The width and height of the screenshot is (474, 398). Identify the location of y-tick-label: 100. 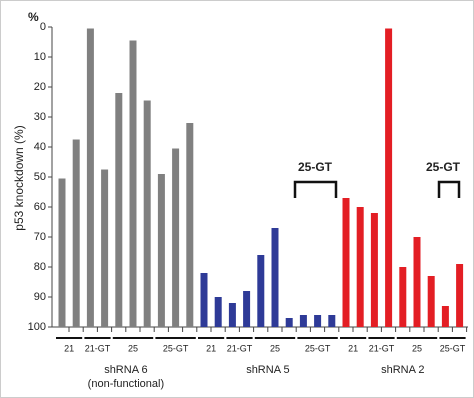
(37, 327).